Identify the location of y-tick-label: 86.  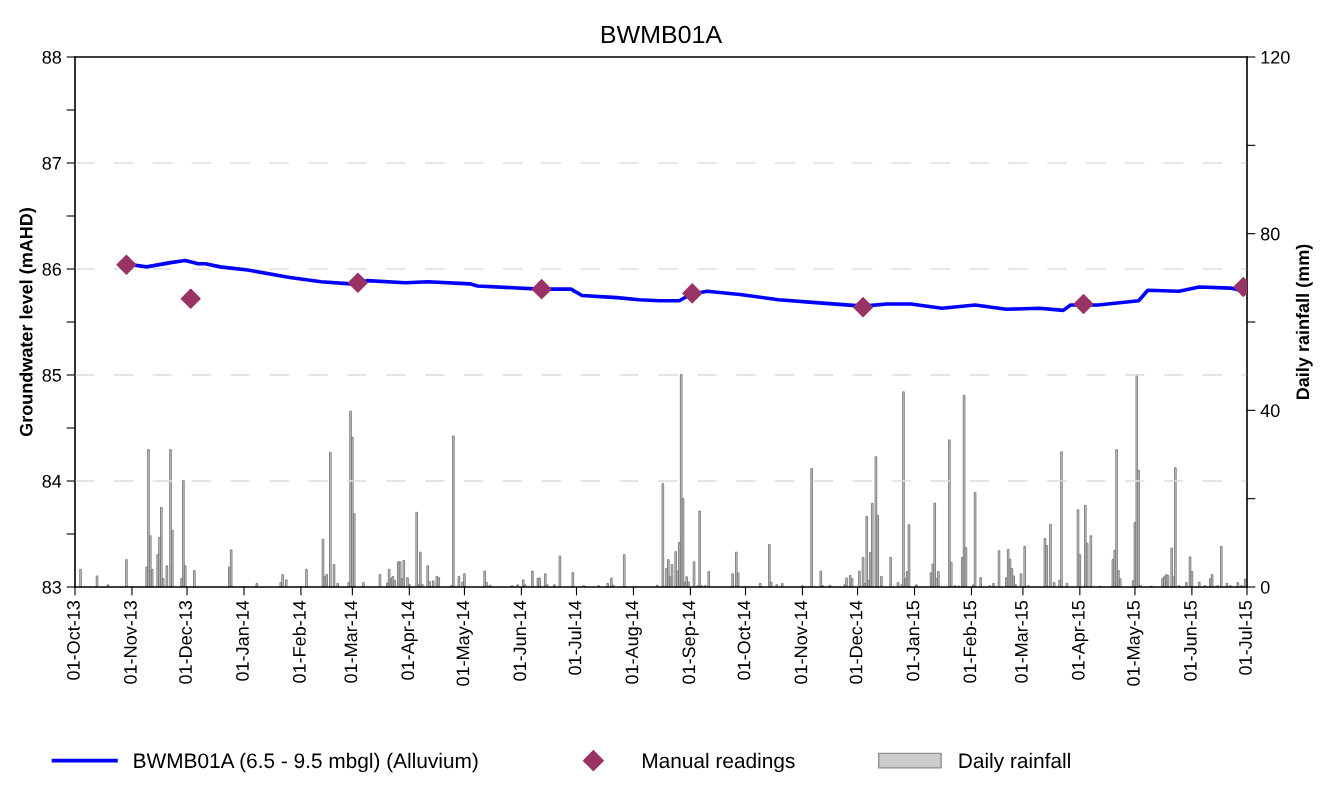
(52, 269).